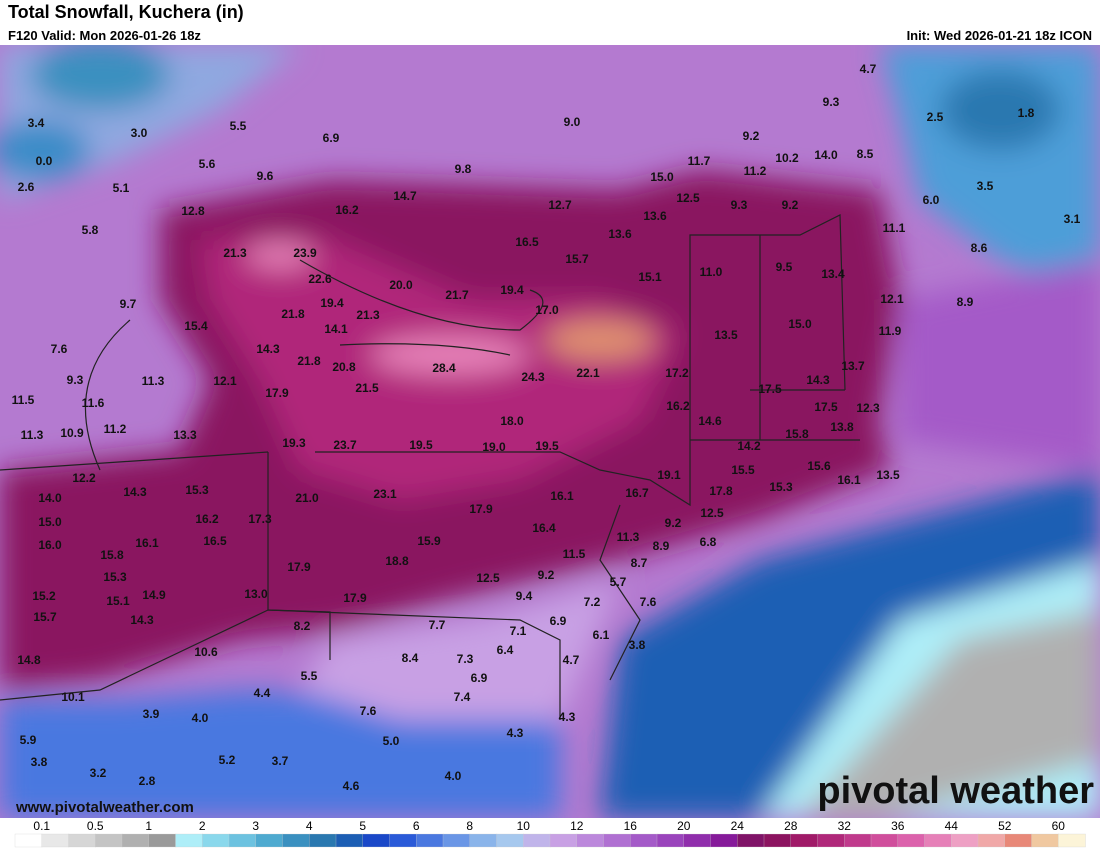 This screenshot has height=850, width=1100. Describe the element at coordinates (50, 545) in the screenshot. I see `map-value-label: 16.0` at that location.